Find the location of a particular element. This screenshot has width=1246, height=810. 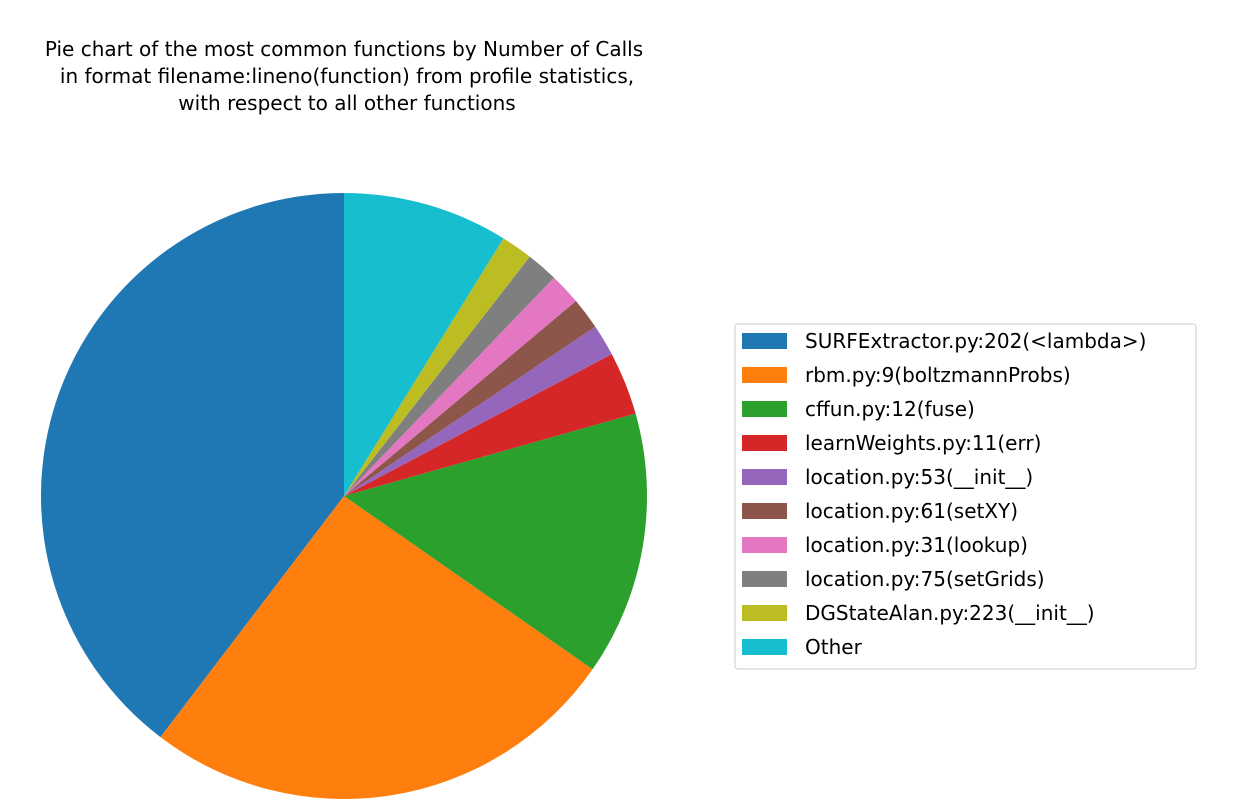

legend-label-1: rbm.py:9(boltzmannProbs) is located at coordinates (938, 375).